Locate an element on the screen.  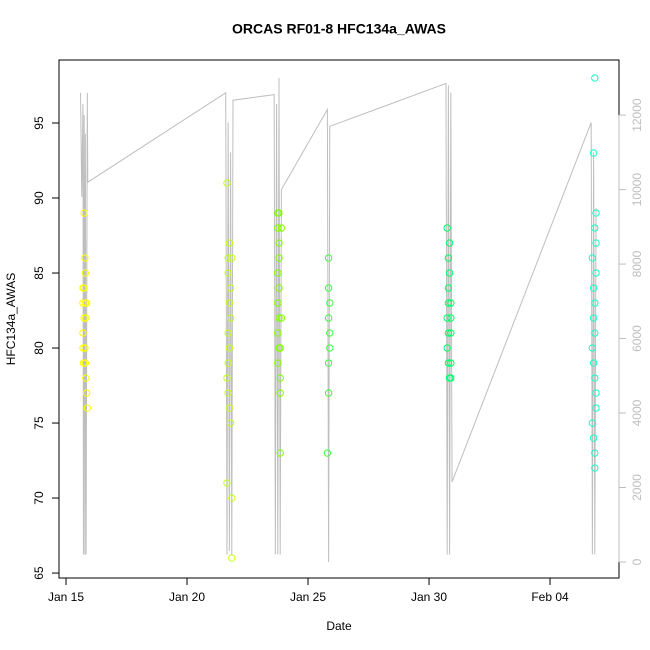
x-tick-label: Jan 20 is located at coordinates (187, 597).